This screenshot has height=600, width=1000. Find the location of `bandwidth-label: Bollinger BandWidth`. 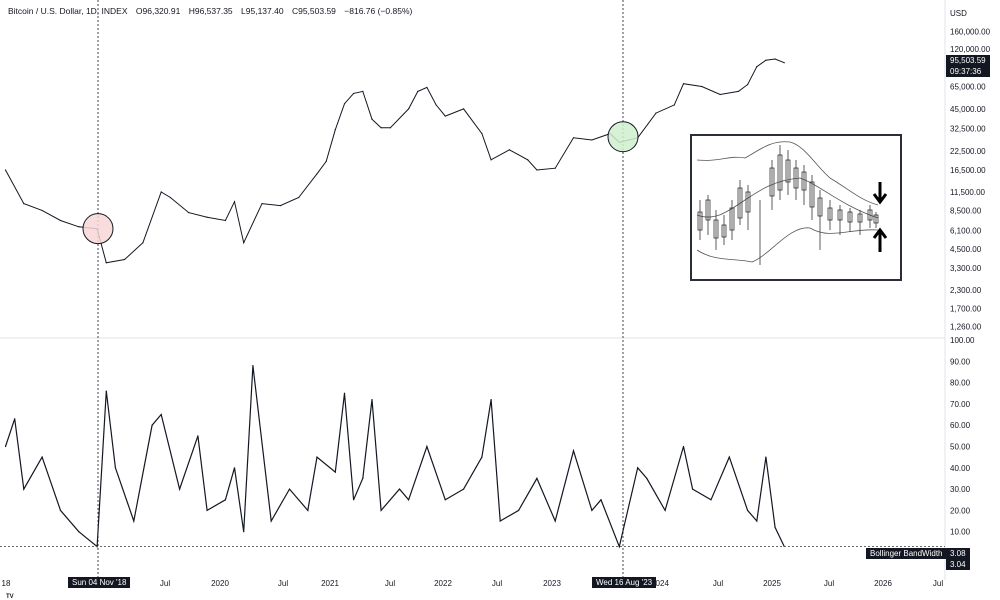

bandwidth-label: Bollinger BandWidth is located at coordinates (906, 553).